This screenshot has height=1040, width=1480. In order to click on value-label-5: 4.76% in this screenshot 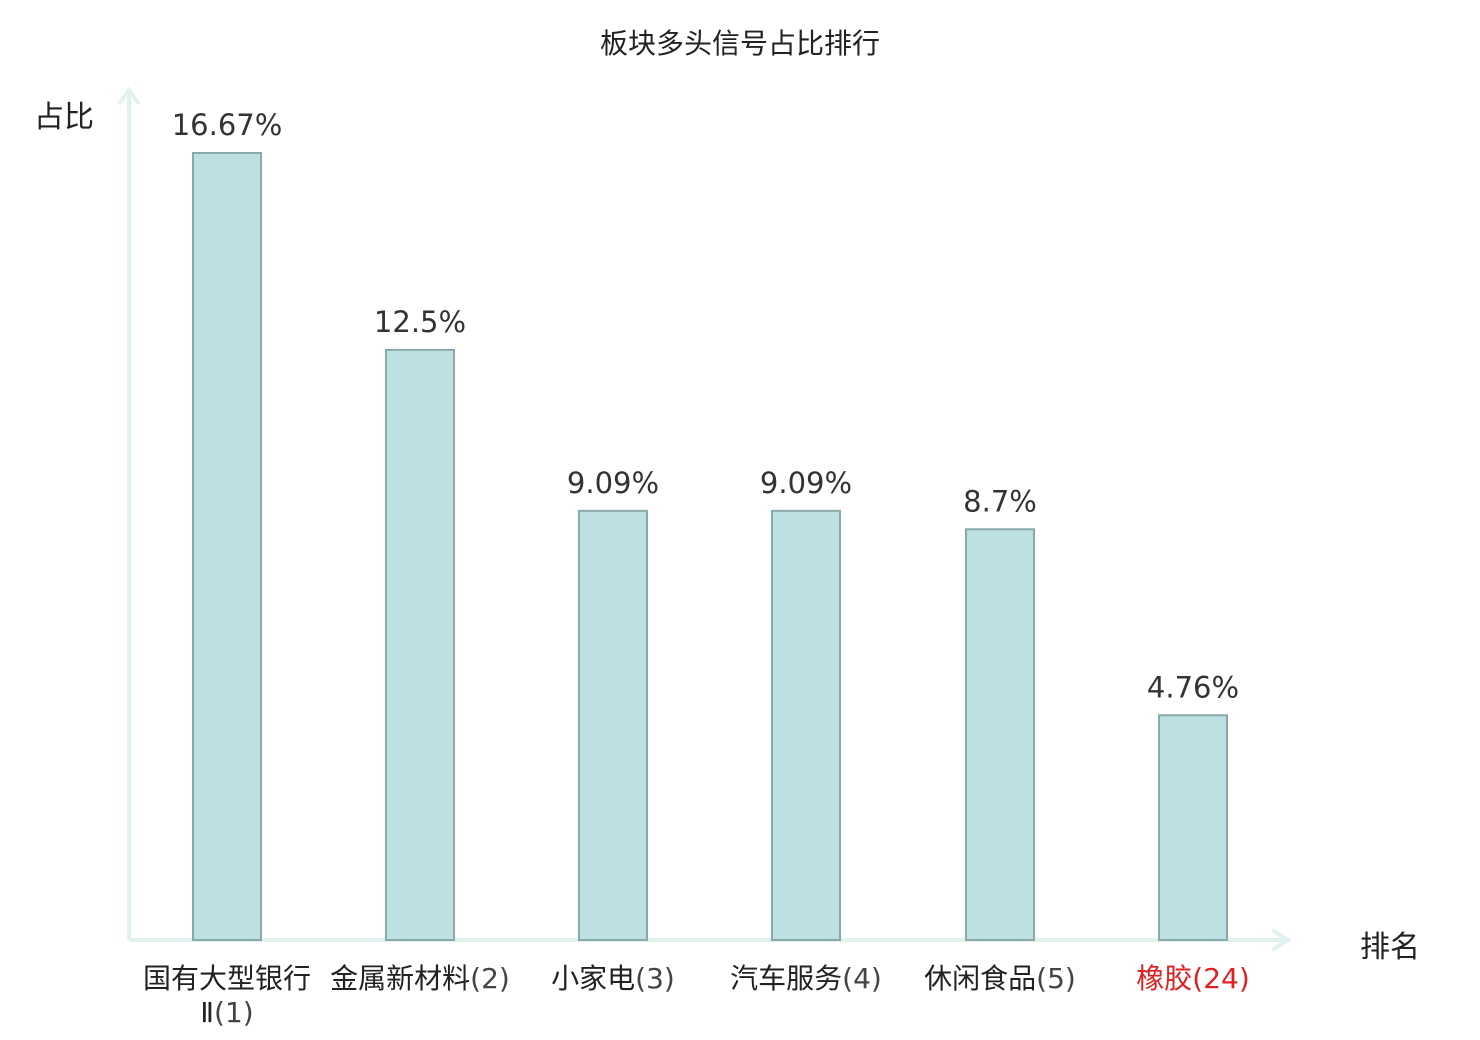, I will do `click(1193, 687)`.